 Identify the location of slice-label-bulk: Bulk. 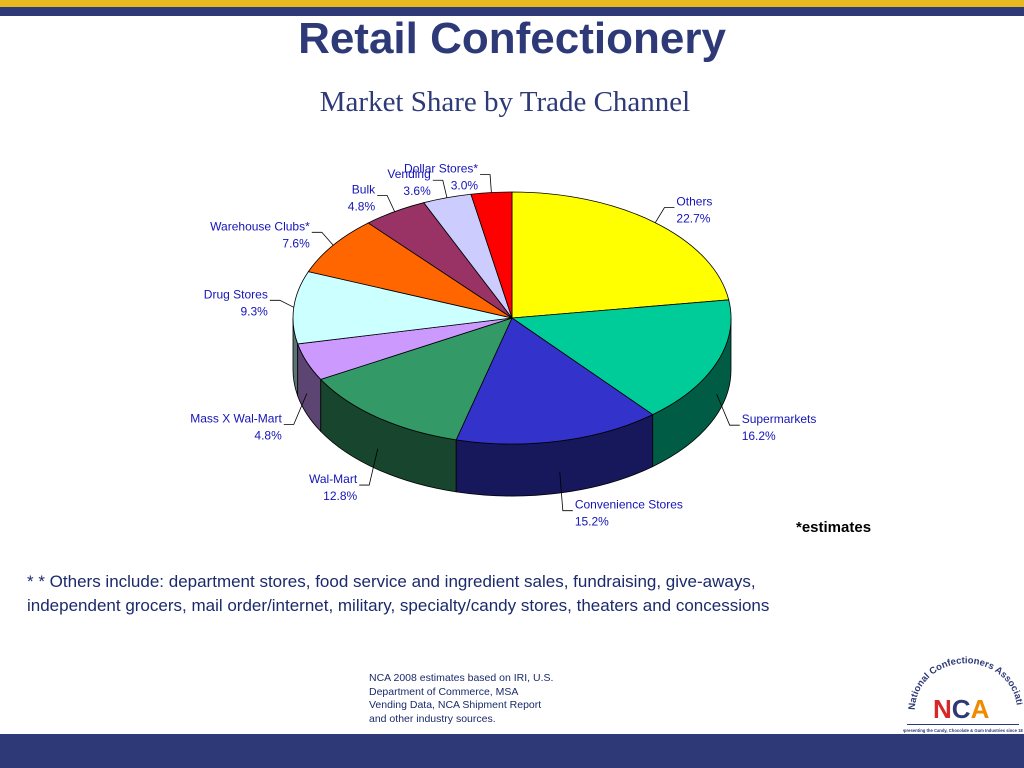
(364, 189).